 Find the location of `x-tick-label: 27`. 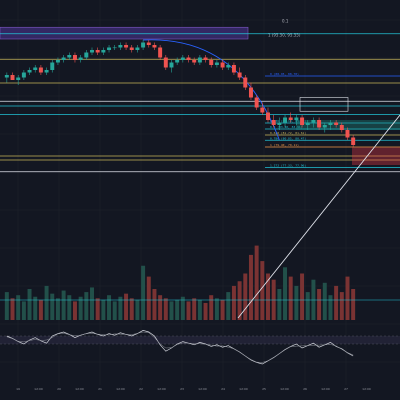

x-tick-label: 27 is located at coordinates (346, 389).